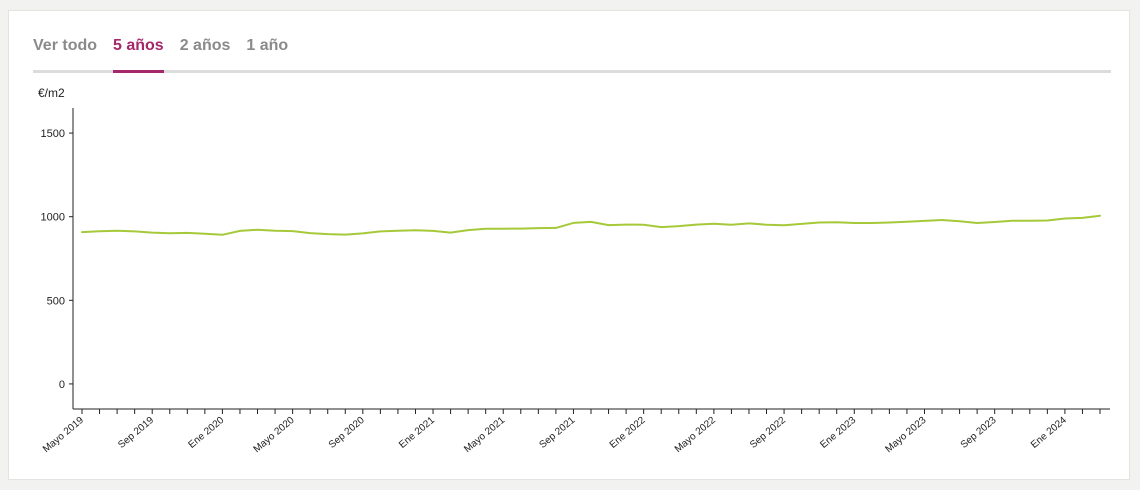 This screenshot has width=1140, height=490. Describe the element at coordinates (53, 218) in the screenshot. I see `y-tick-label: 1000` at that location.